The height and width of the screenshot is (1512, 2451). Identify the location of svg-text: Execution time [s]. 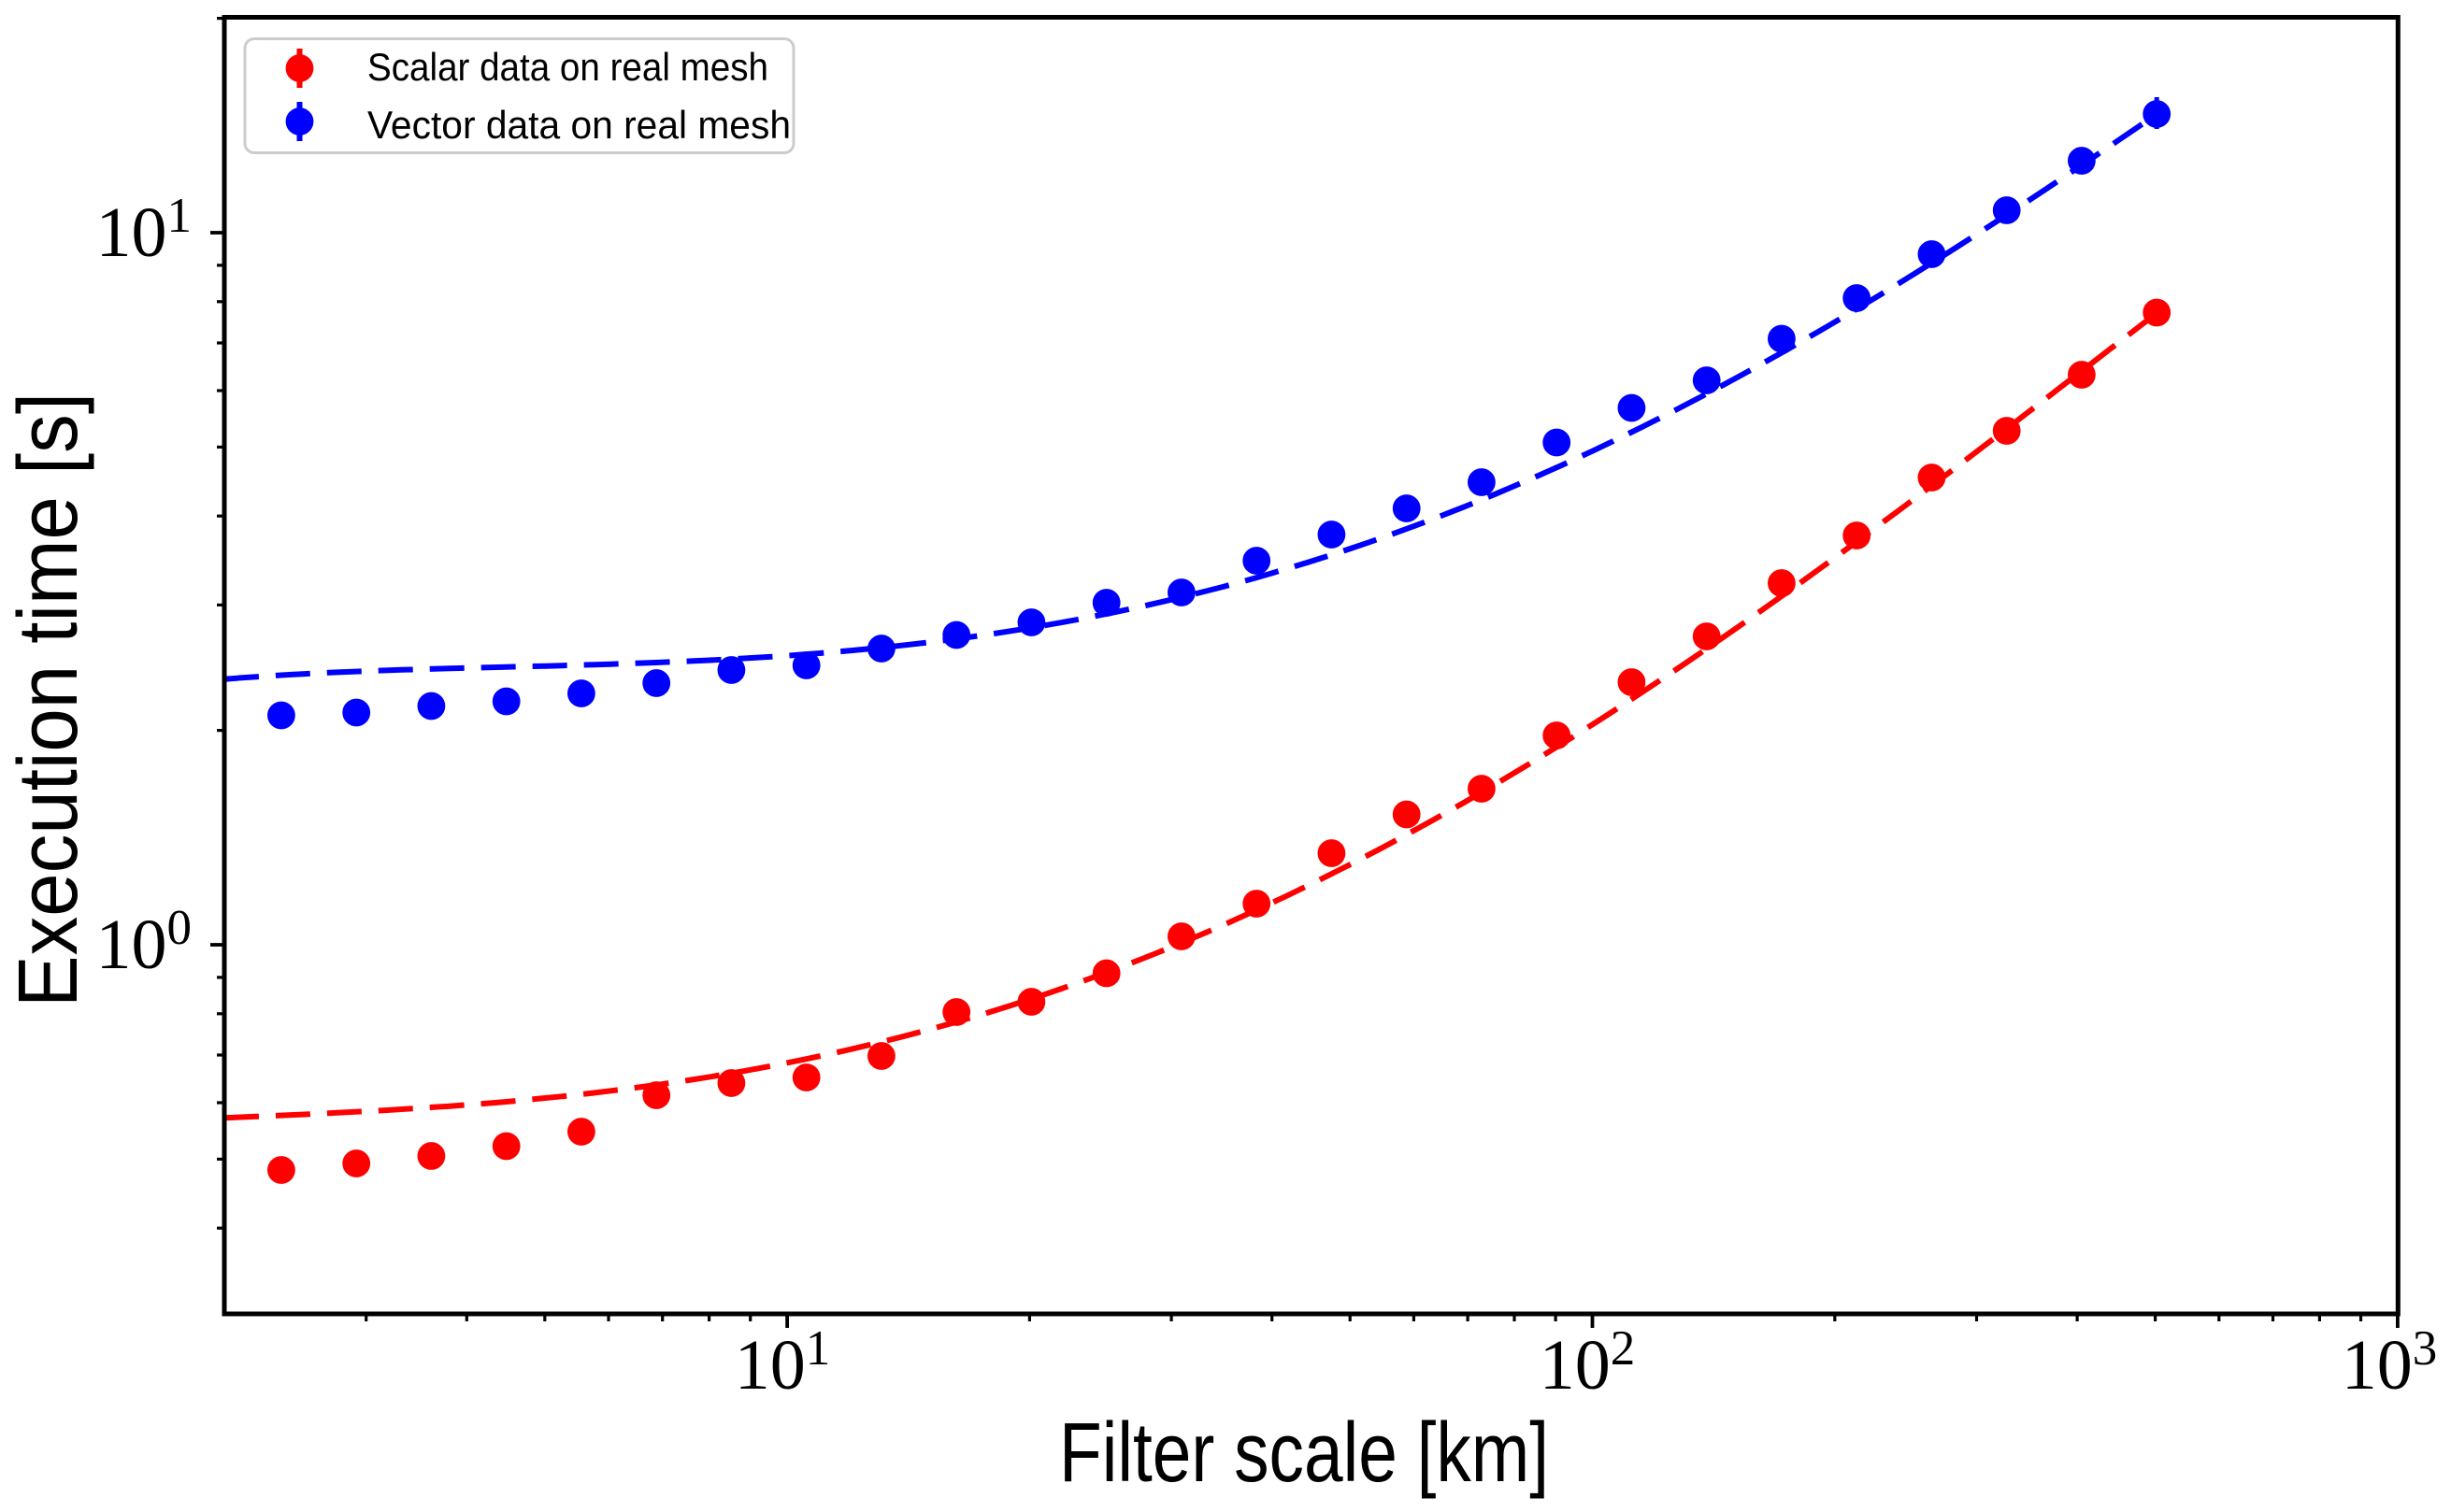
(48, 699).